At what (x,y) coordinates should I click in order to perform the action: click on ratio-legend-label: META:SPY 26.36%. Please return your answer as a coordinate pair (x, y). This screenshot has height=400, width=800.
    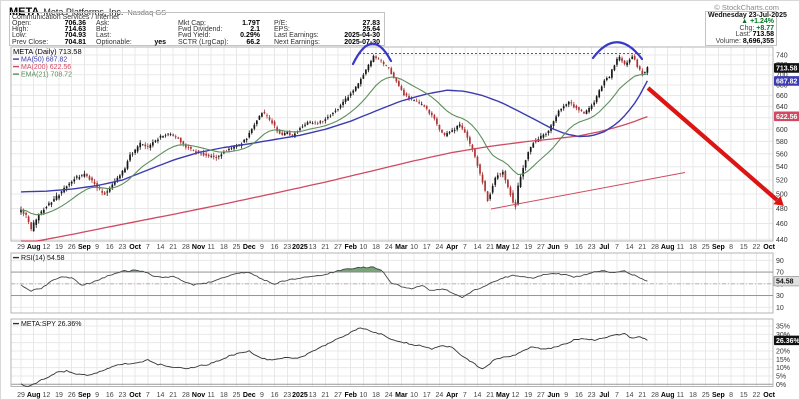
    Looking at the image, I should click on (51, 324).